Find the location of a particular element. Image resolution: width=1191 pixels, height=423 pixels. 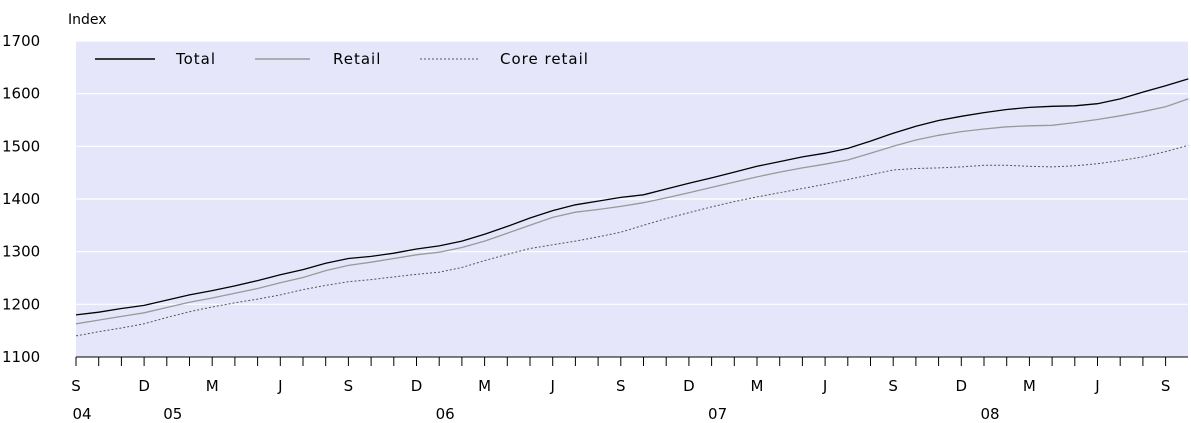

y-tick-label: 1300 is located at coordinates (21, 252).